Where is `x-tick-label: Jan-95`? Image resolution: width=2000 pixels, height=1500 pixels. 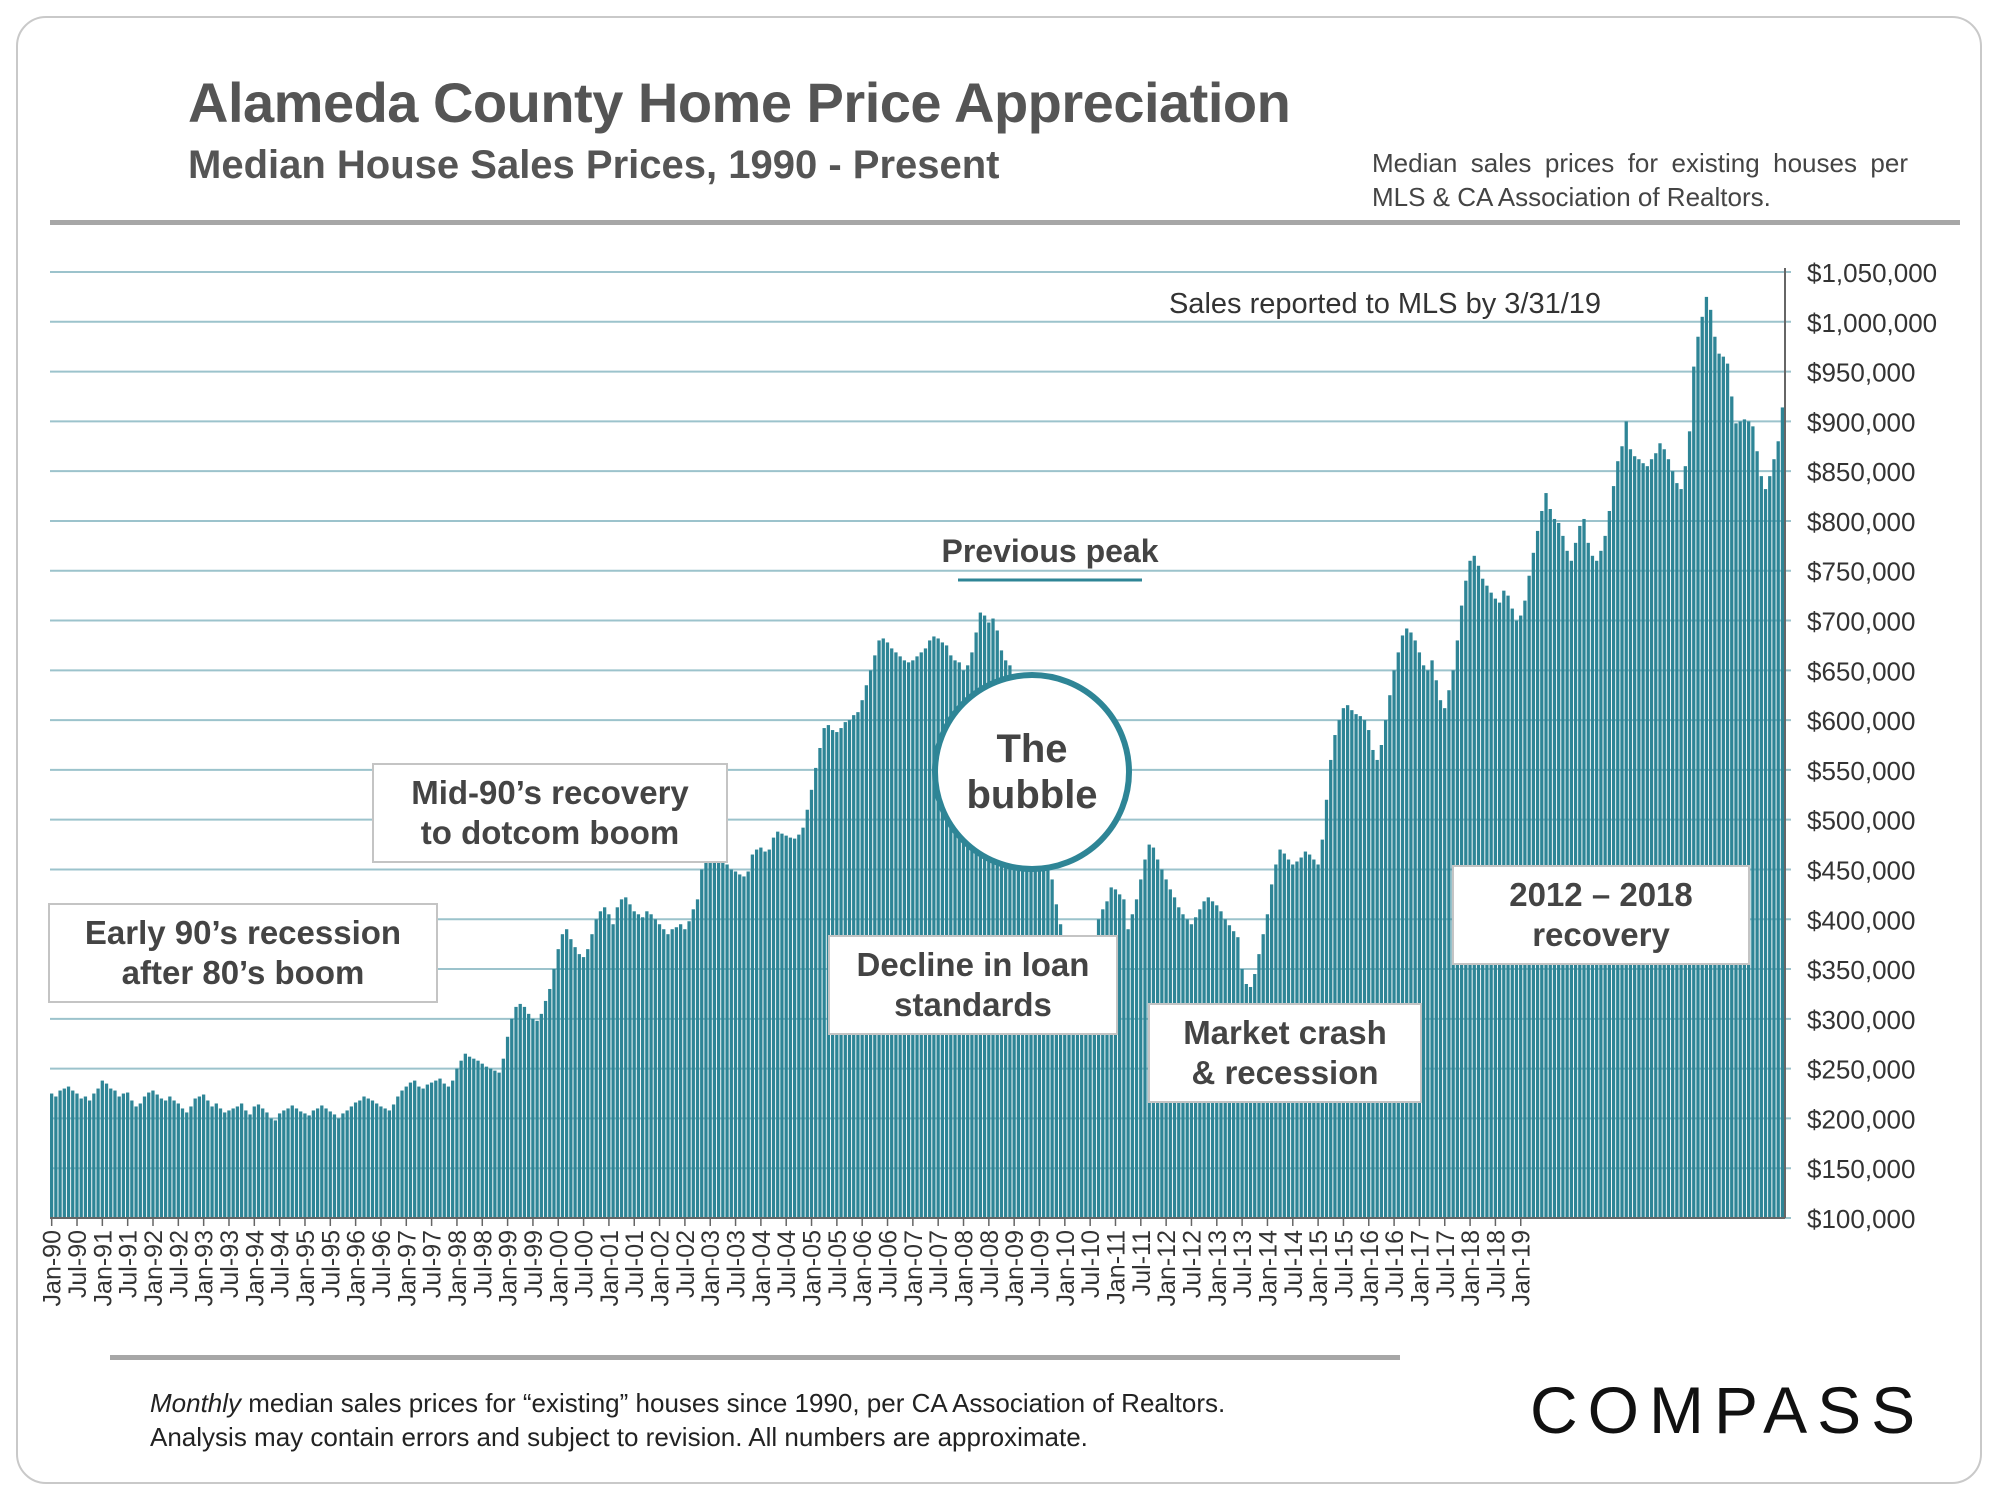 x-tick-label: Jan-95 is located at coordinates (306, 1268).